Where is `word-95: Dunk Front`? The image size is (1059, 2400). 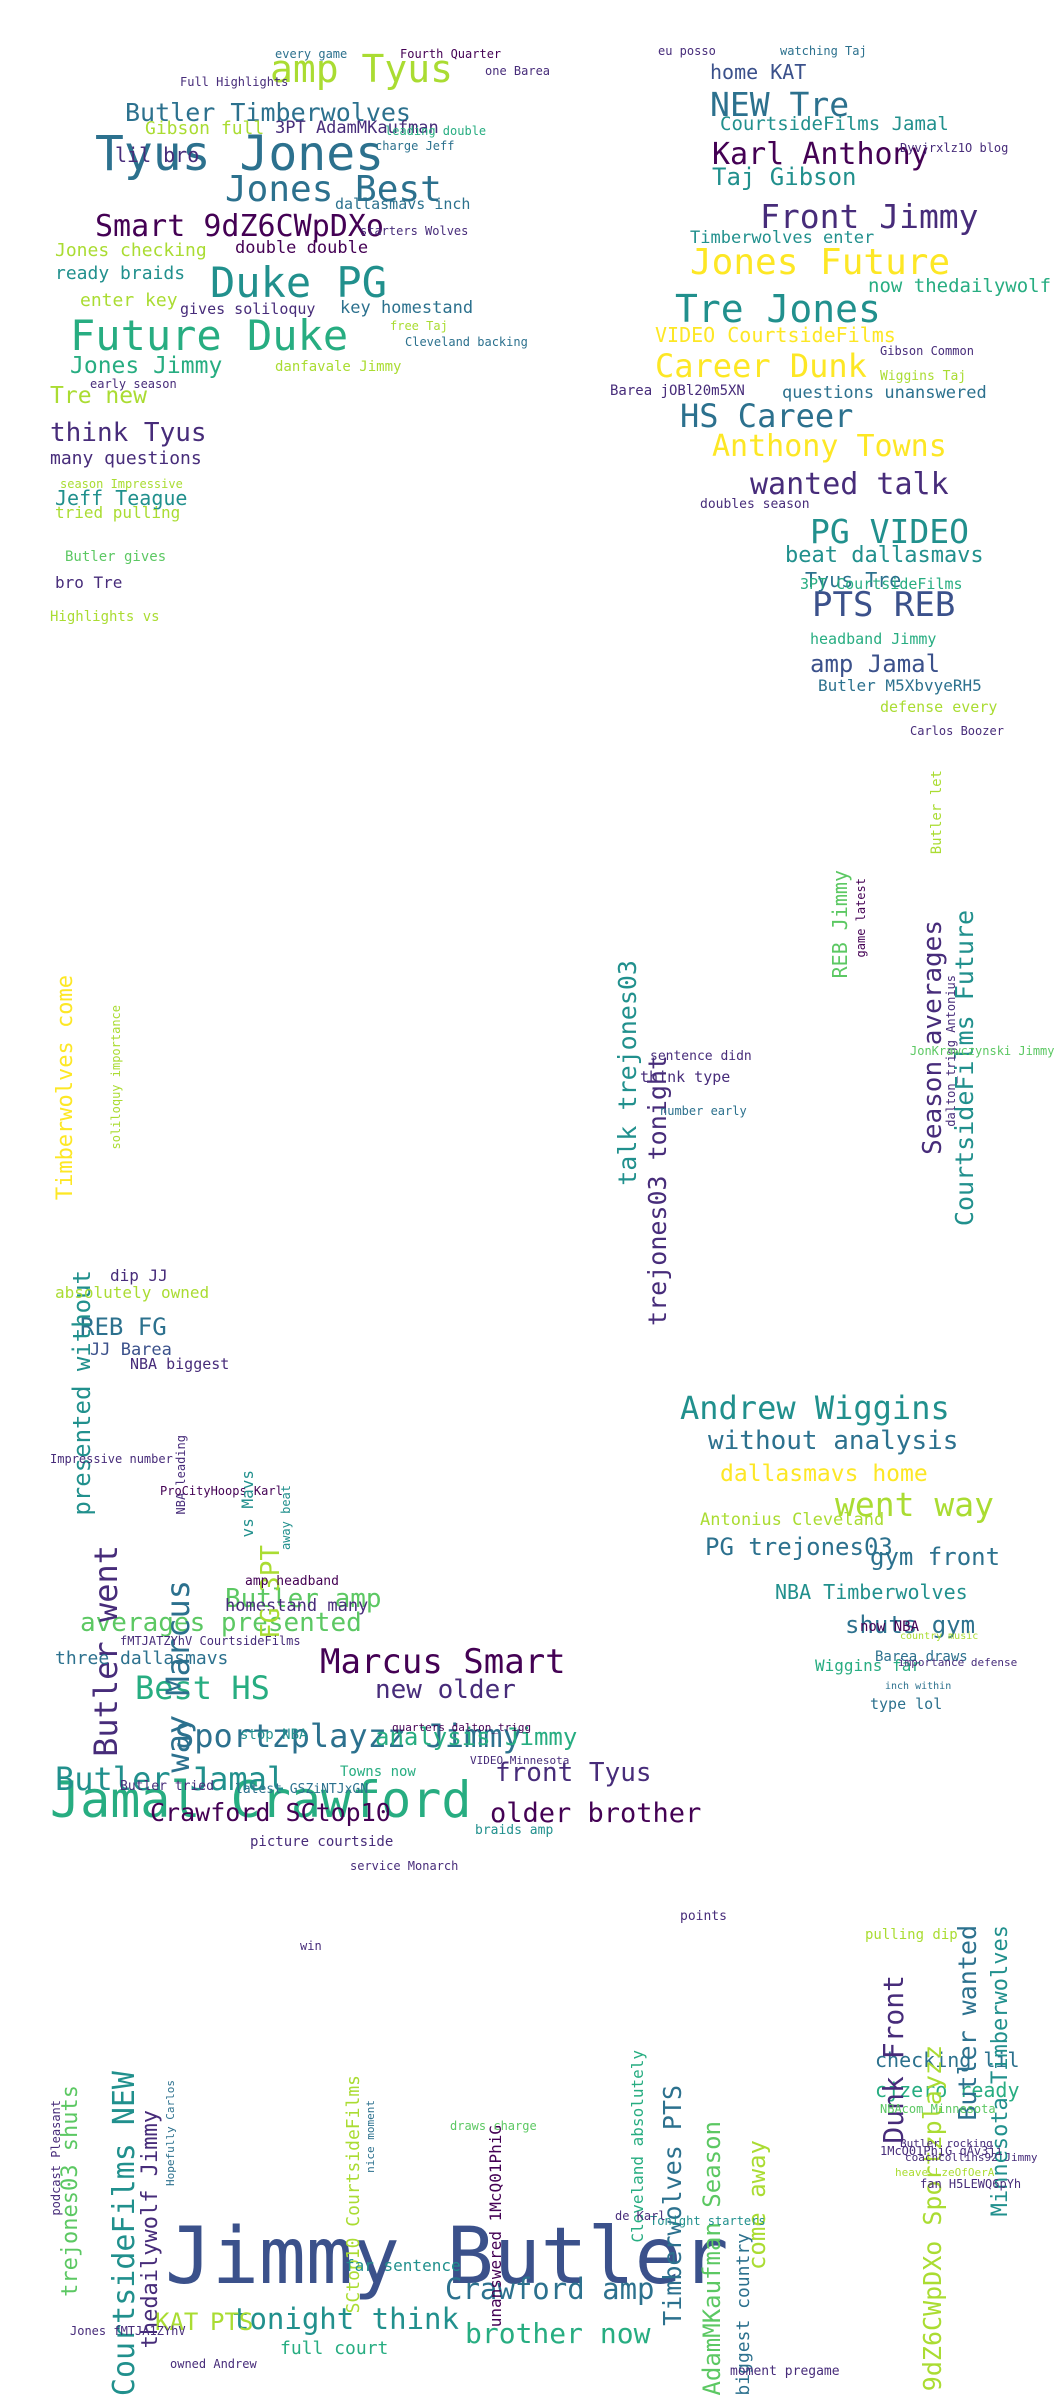 word-95: Dunk Front is located at coordinates (893, 2059).